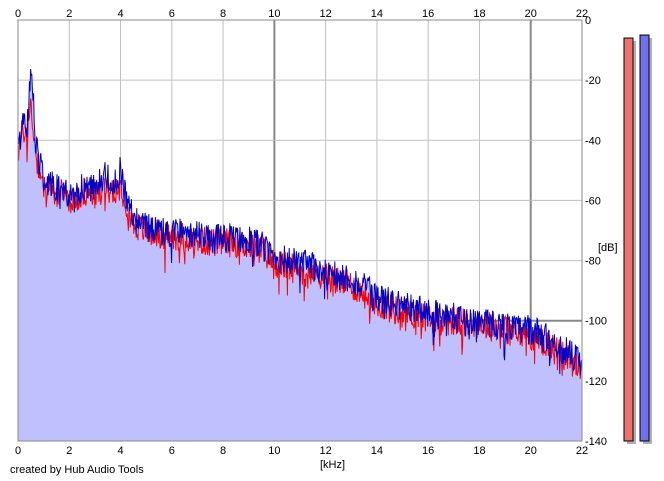  I want to click on y-axis-label: [dB], so click(608, 248).